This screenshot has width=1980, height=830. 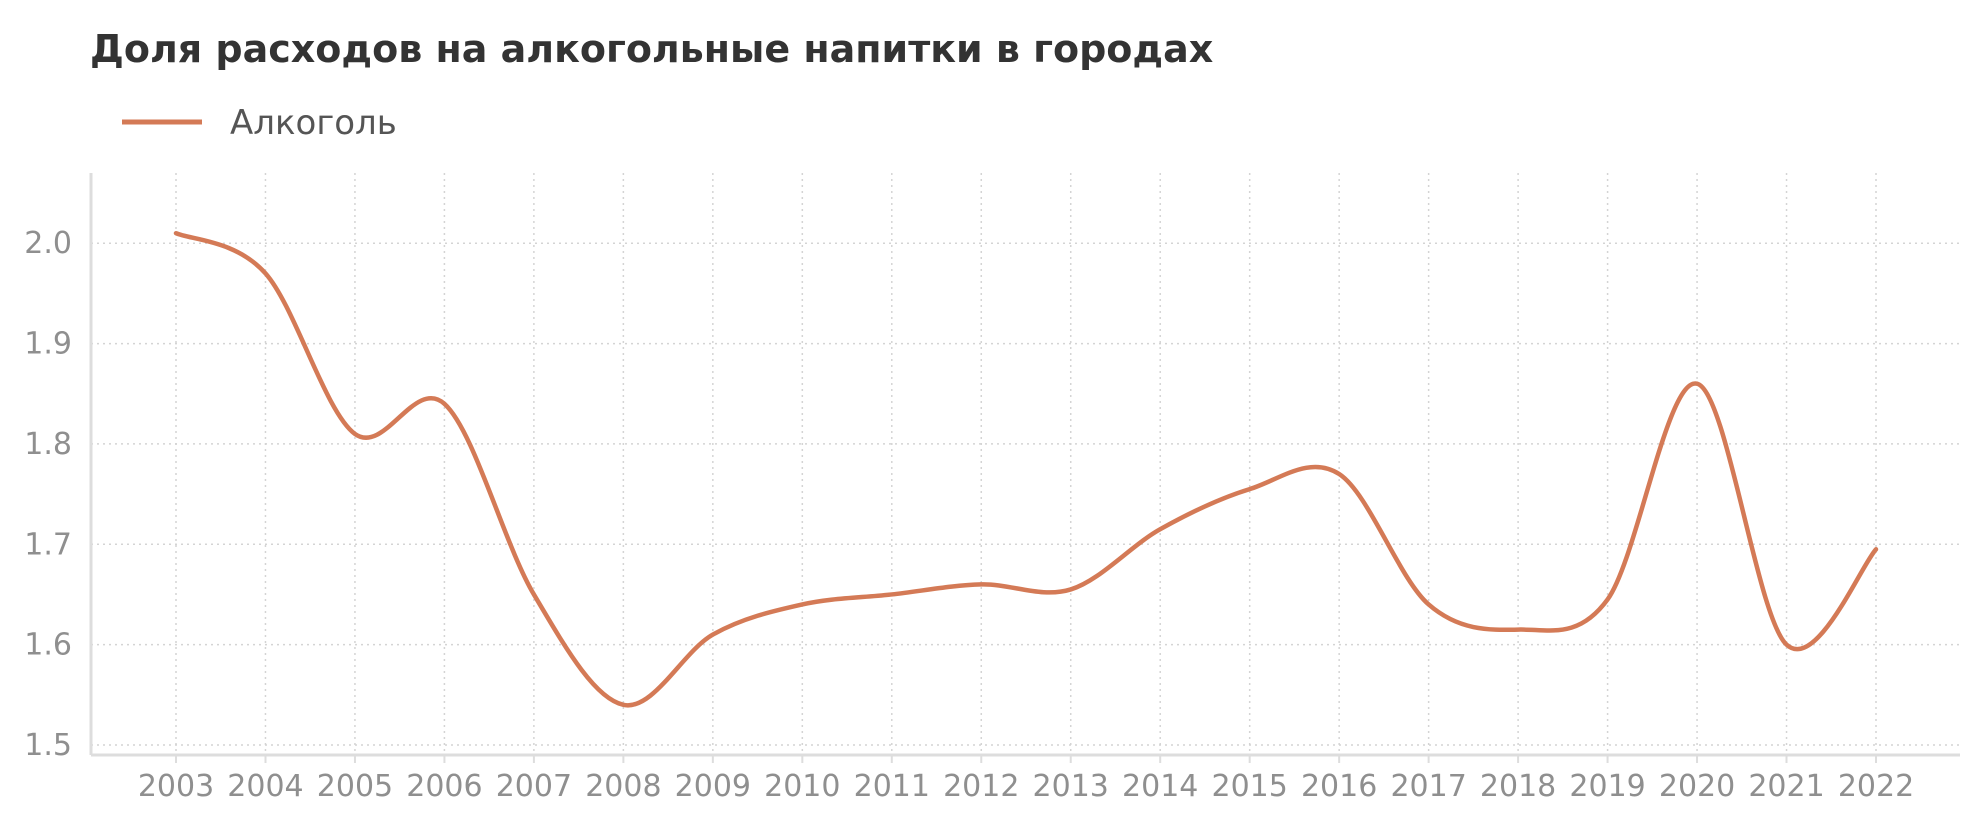 I want to click on x-tick-label: 2007, so click(x=534, y=786).